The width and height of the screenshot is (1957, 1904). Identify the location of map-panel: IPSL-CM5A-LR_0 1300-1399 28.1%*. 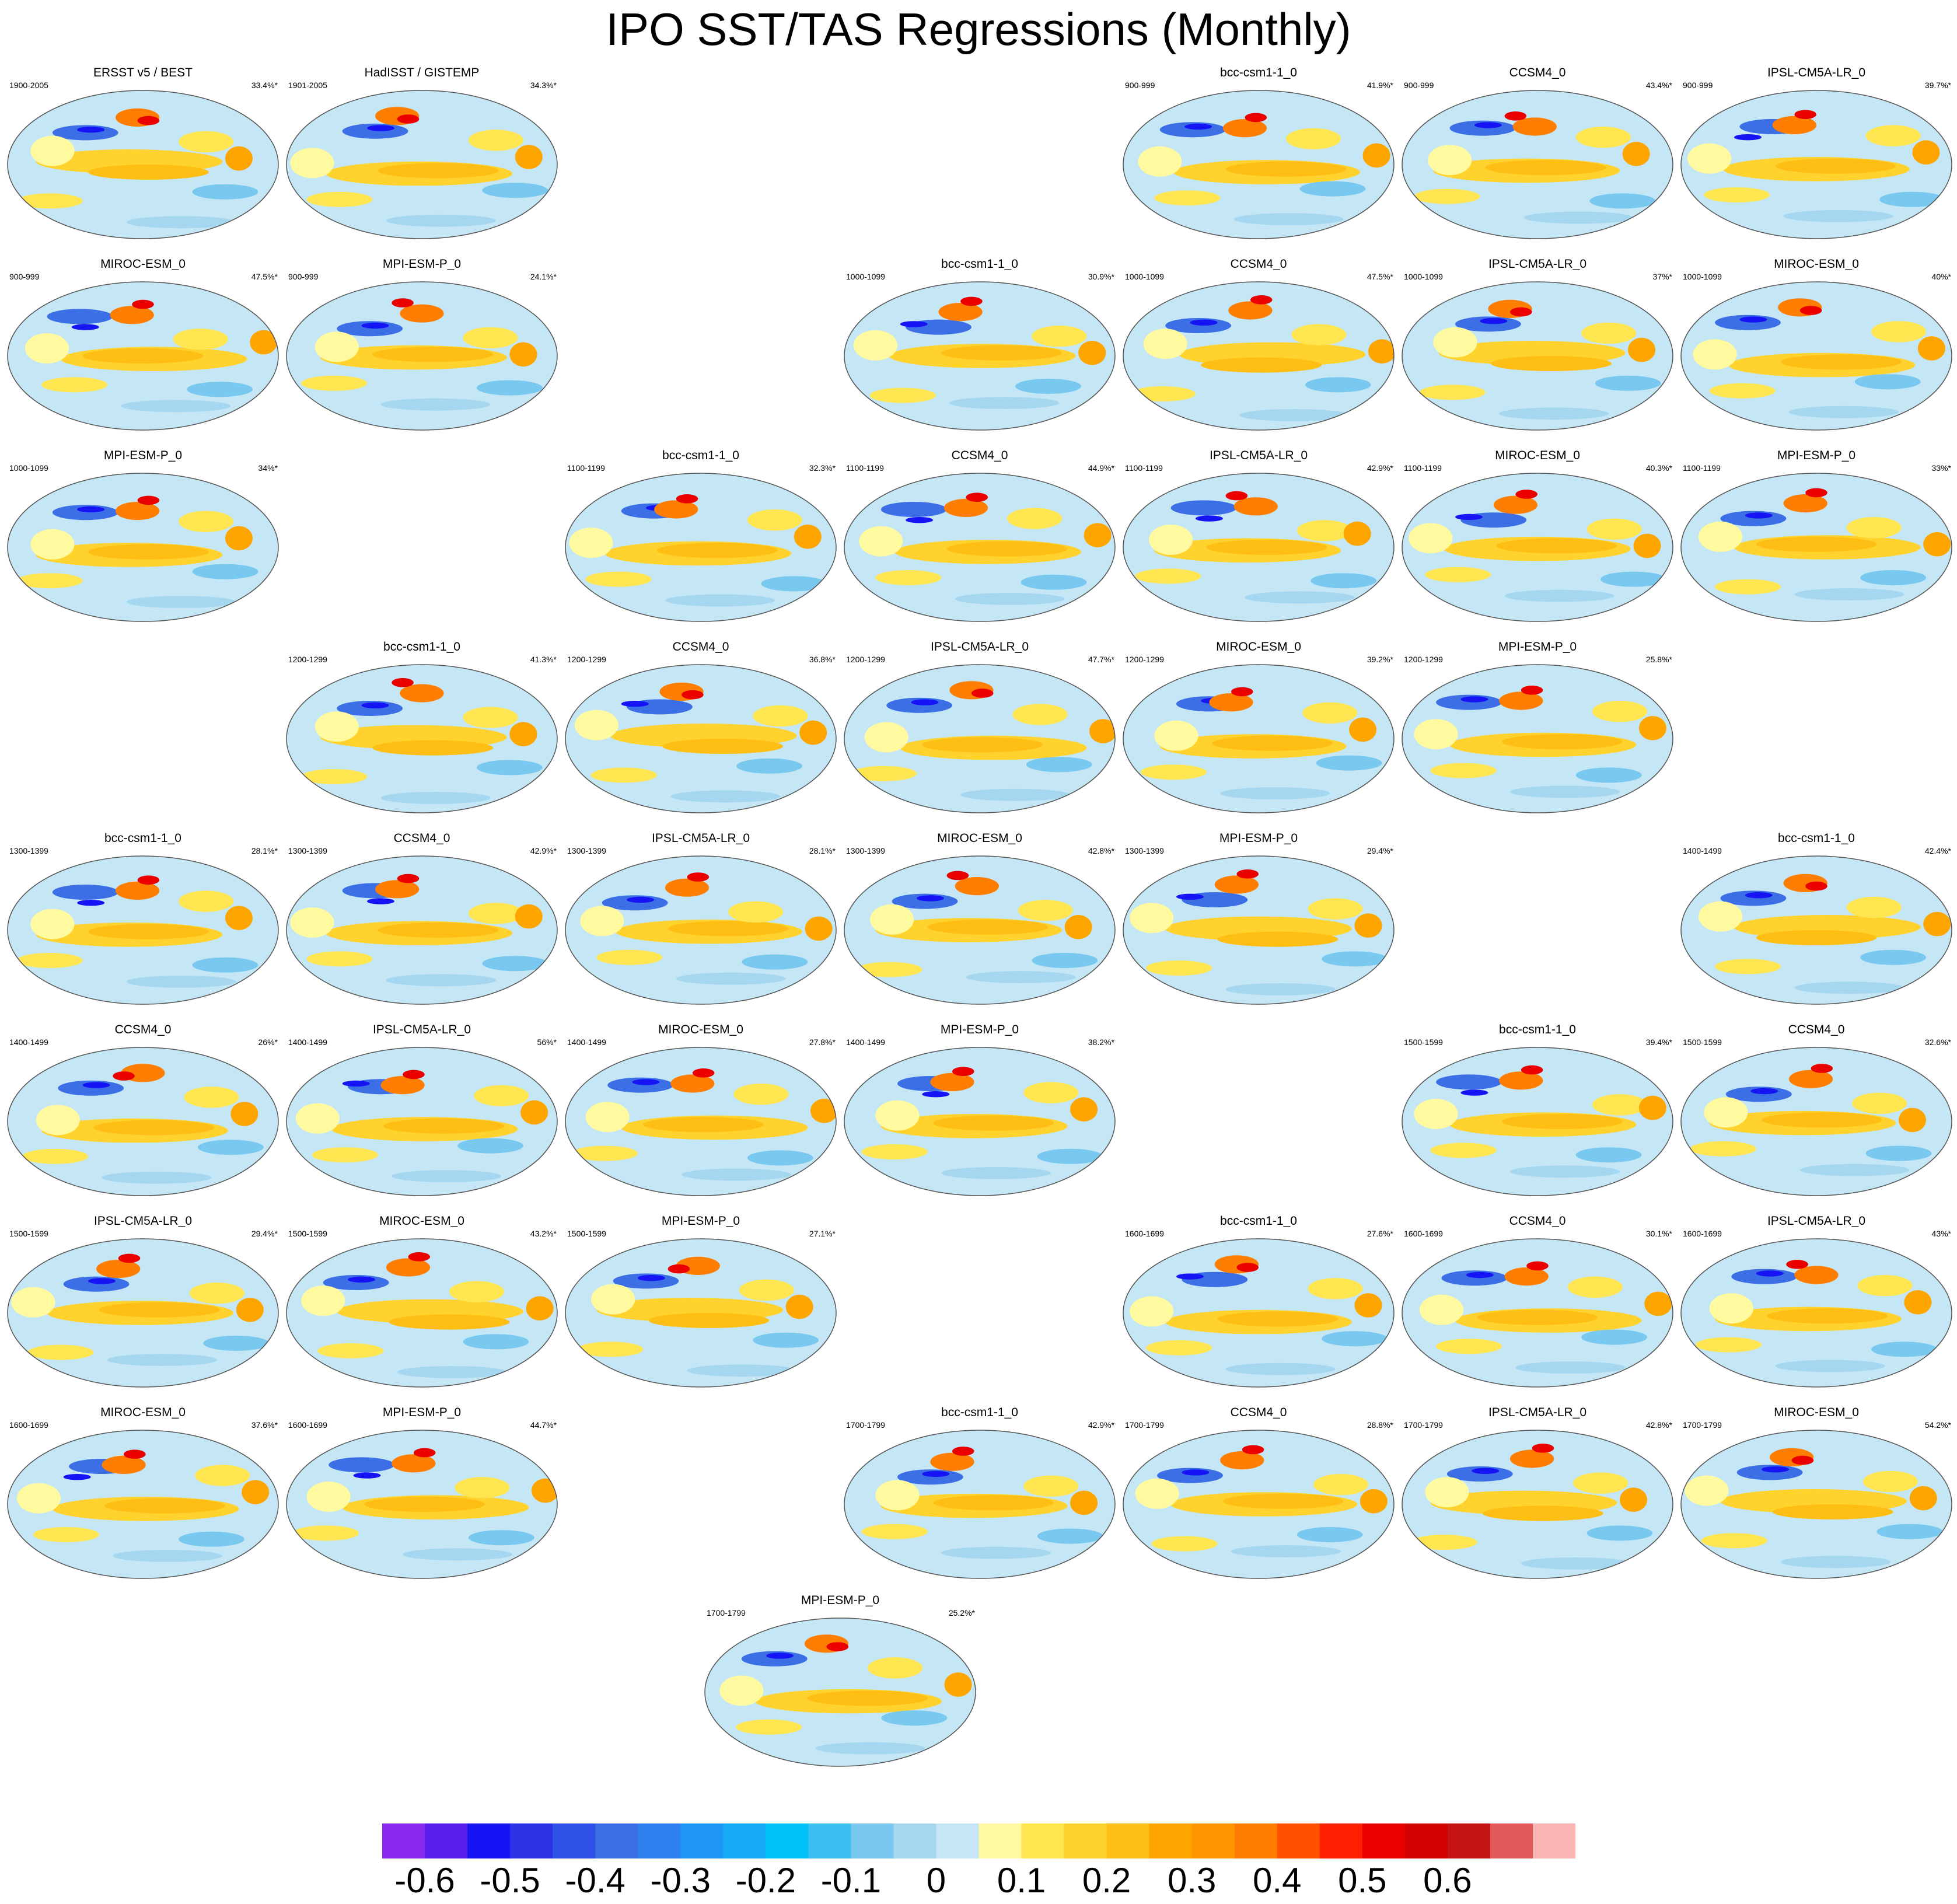
(701, 918).